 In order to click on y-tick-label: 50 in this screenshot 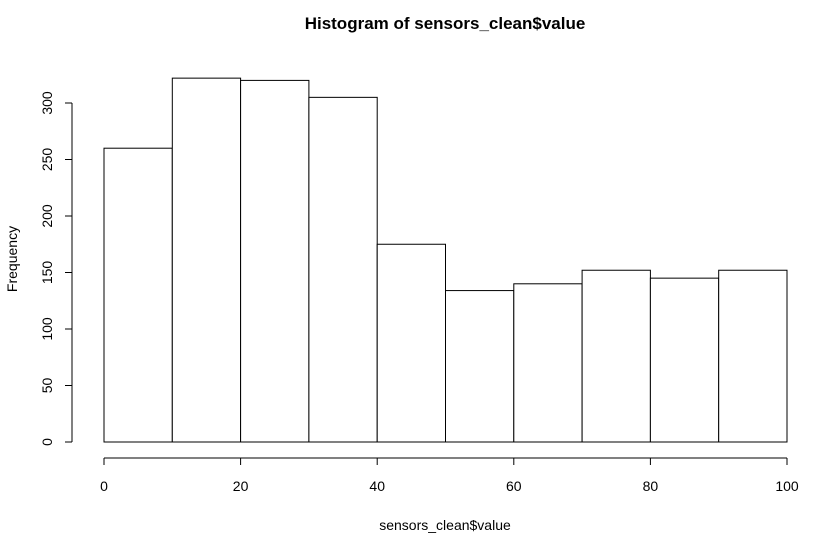, I will do `click(47, 386)`.